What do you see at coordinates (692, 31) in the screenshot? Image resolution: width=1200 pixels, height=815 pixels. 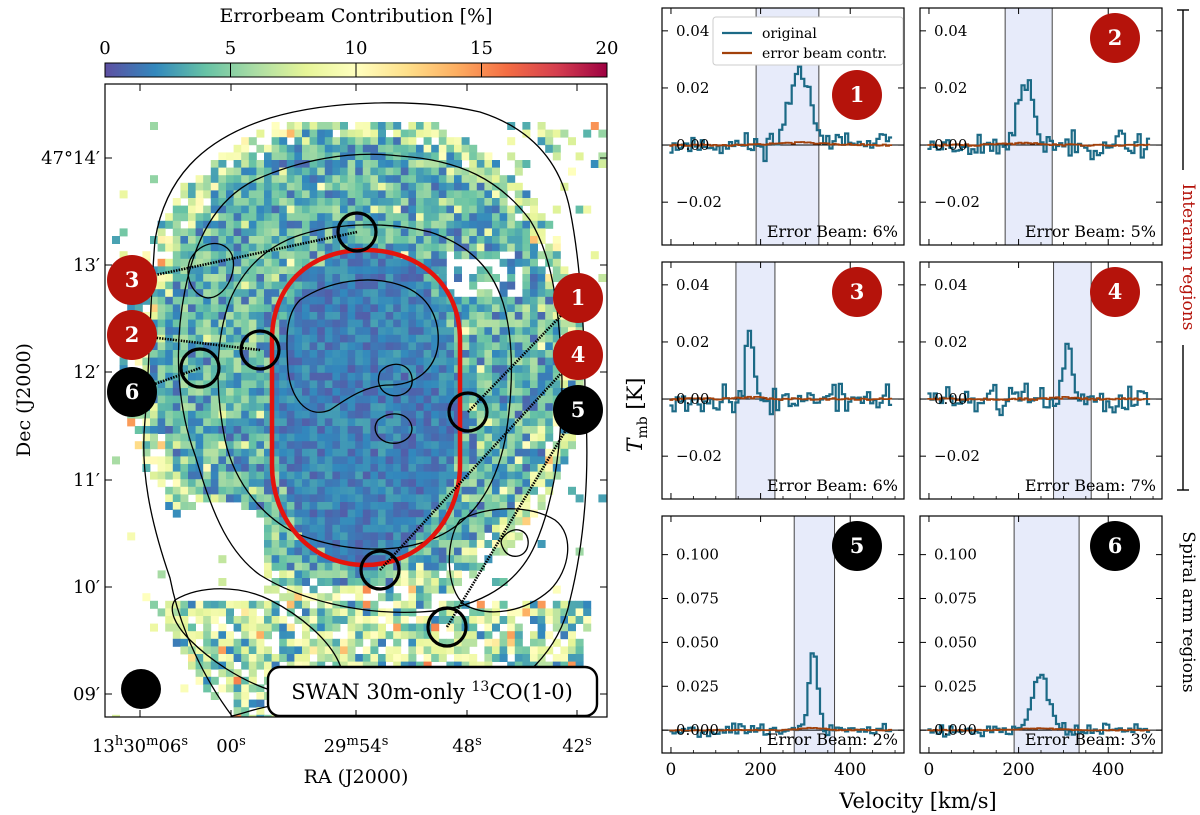 I see `y-tick-label: 0.04` at bounding box center [692, 31].